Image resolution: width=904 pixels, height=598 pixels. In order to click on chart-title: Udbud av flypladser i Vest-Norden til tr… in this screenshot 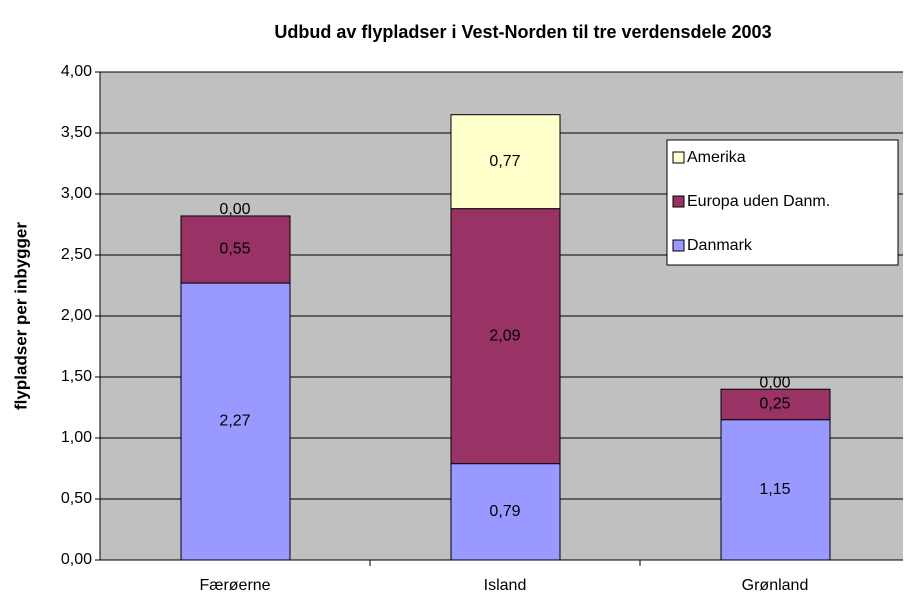, I will do `click(522, 32)`.